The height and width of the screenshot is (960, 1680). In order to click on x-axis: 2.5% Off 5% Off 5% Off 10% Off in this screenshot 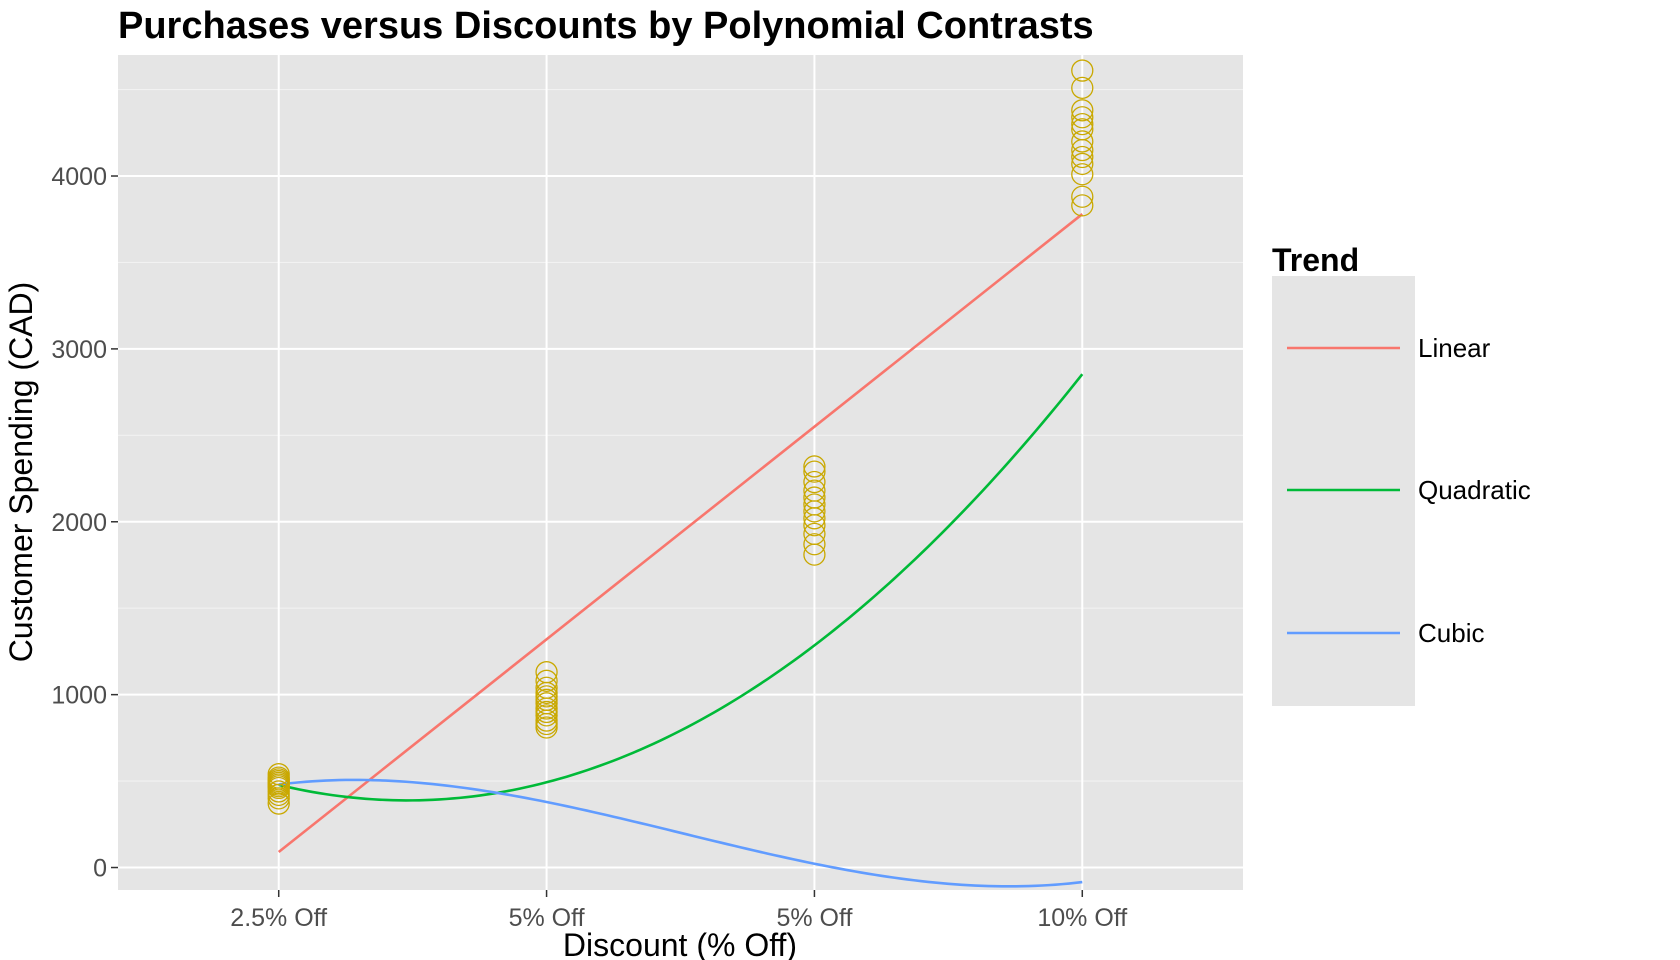, I will do `click(678, 911)`.